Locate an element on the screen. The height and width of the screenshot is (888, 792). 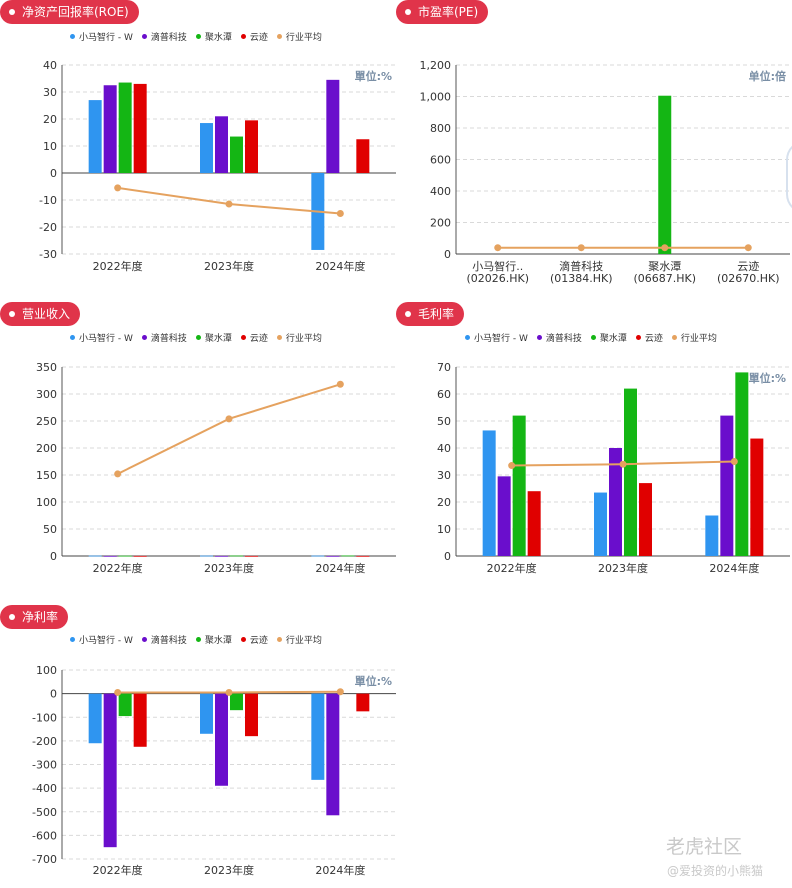
legend-label: 行业平均 is located at coordinates (303, 339).